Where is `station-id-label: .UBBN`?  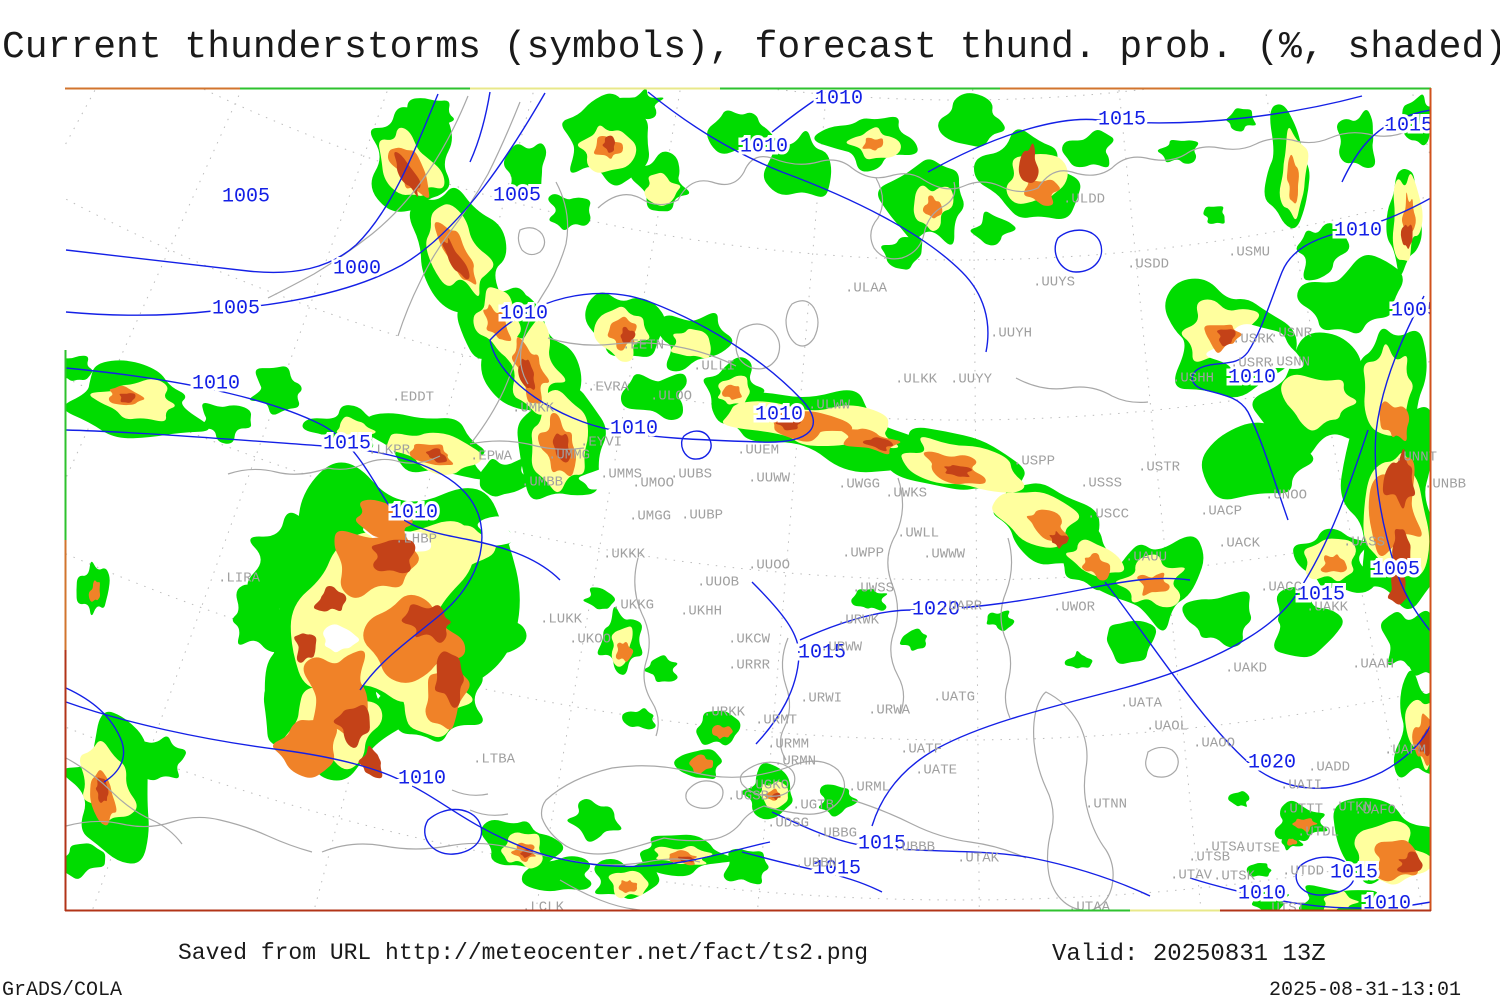 station-id-label: .UBBN is located at coordinates (816, 864).